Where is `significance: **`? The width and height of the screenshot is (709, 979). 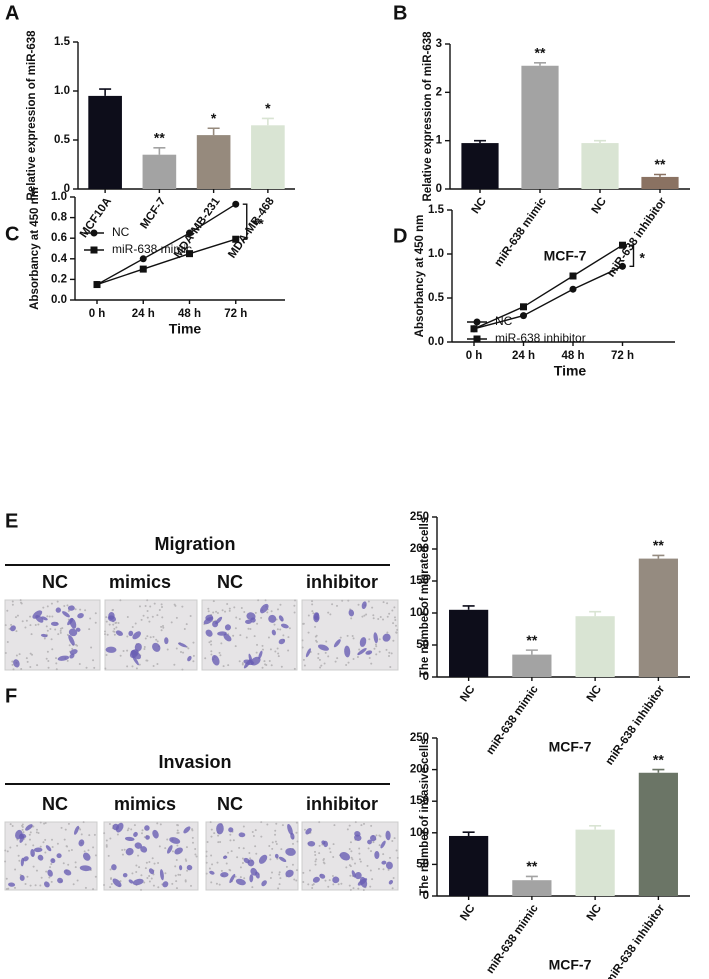
significance: ** is located at coordinates (658, 545).